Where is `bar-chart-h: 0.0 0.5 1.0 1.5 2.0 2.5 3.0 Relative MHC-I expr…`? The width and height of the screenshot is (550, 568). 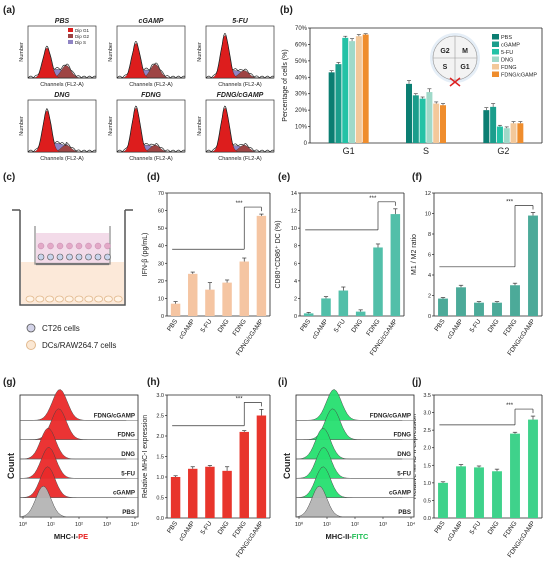 bar-chart-h: 0.0 0.5 1.0 1.5 2.0 2.5 3.0 Relative MHC-I expr… is located at coordinates (206, 476).